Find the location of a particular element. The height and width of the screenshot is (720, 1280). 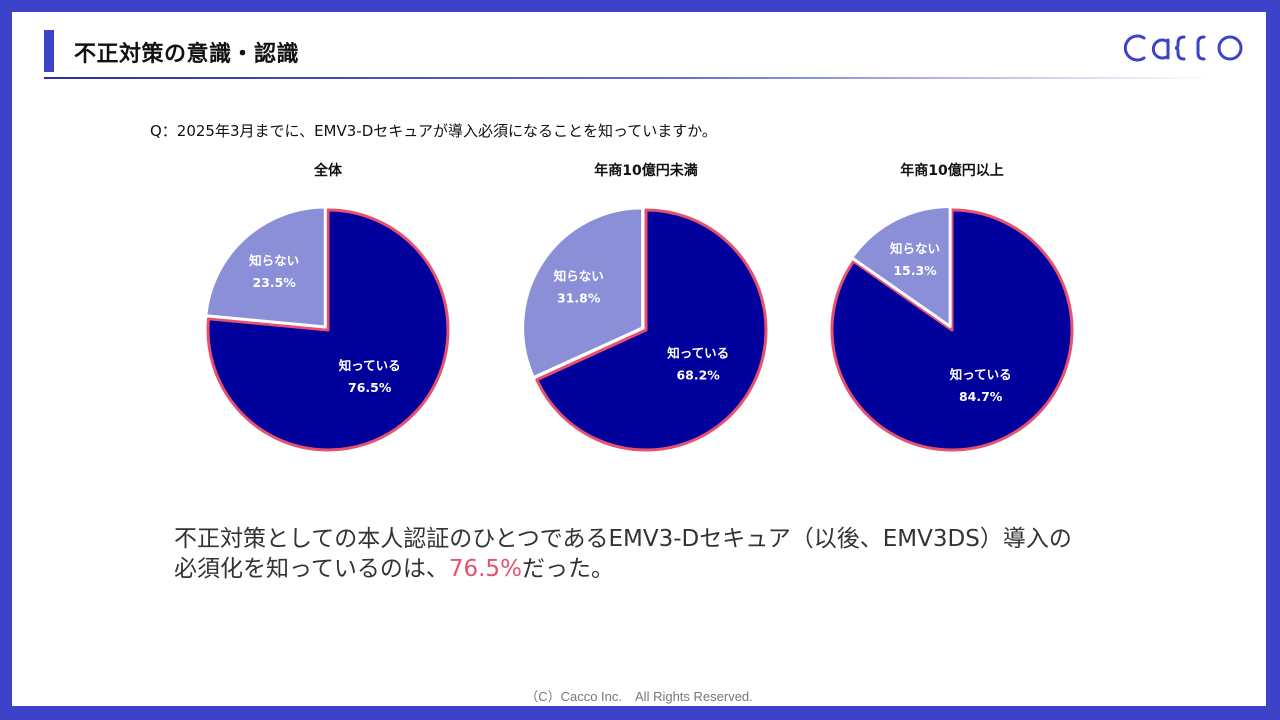

title-underline is located at coordinates (629, 78).